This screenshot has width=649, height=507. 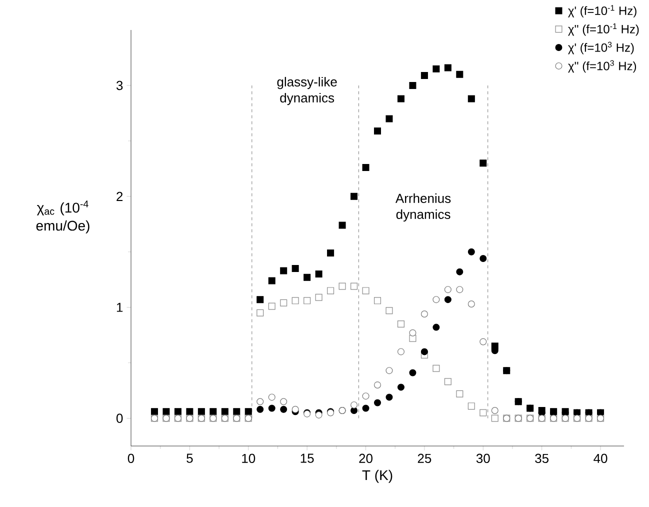 I want to click on text: χ$_{ac}$ (10$^{-4}$ emu/Oe), so click(x=63, y=217).